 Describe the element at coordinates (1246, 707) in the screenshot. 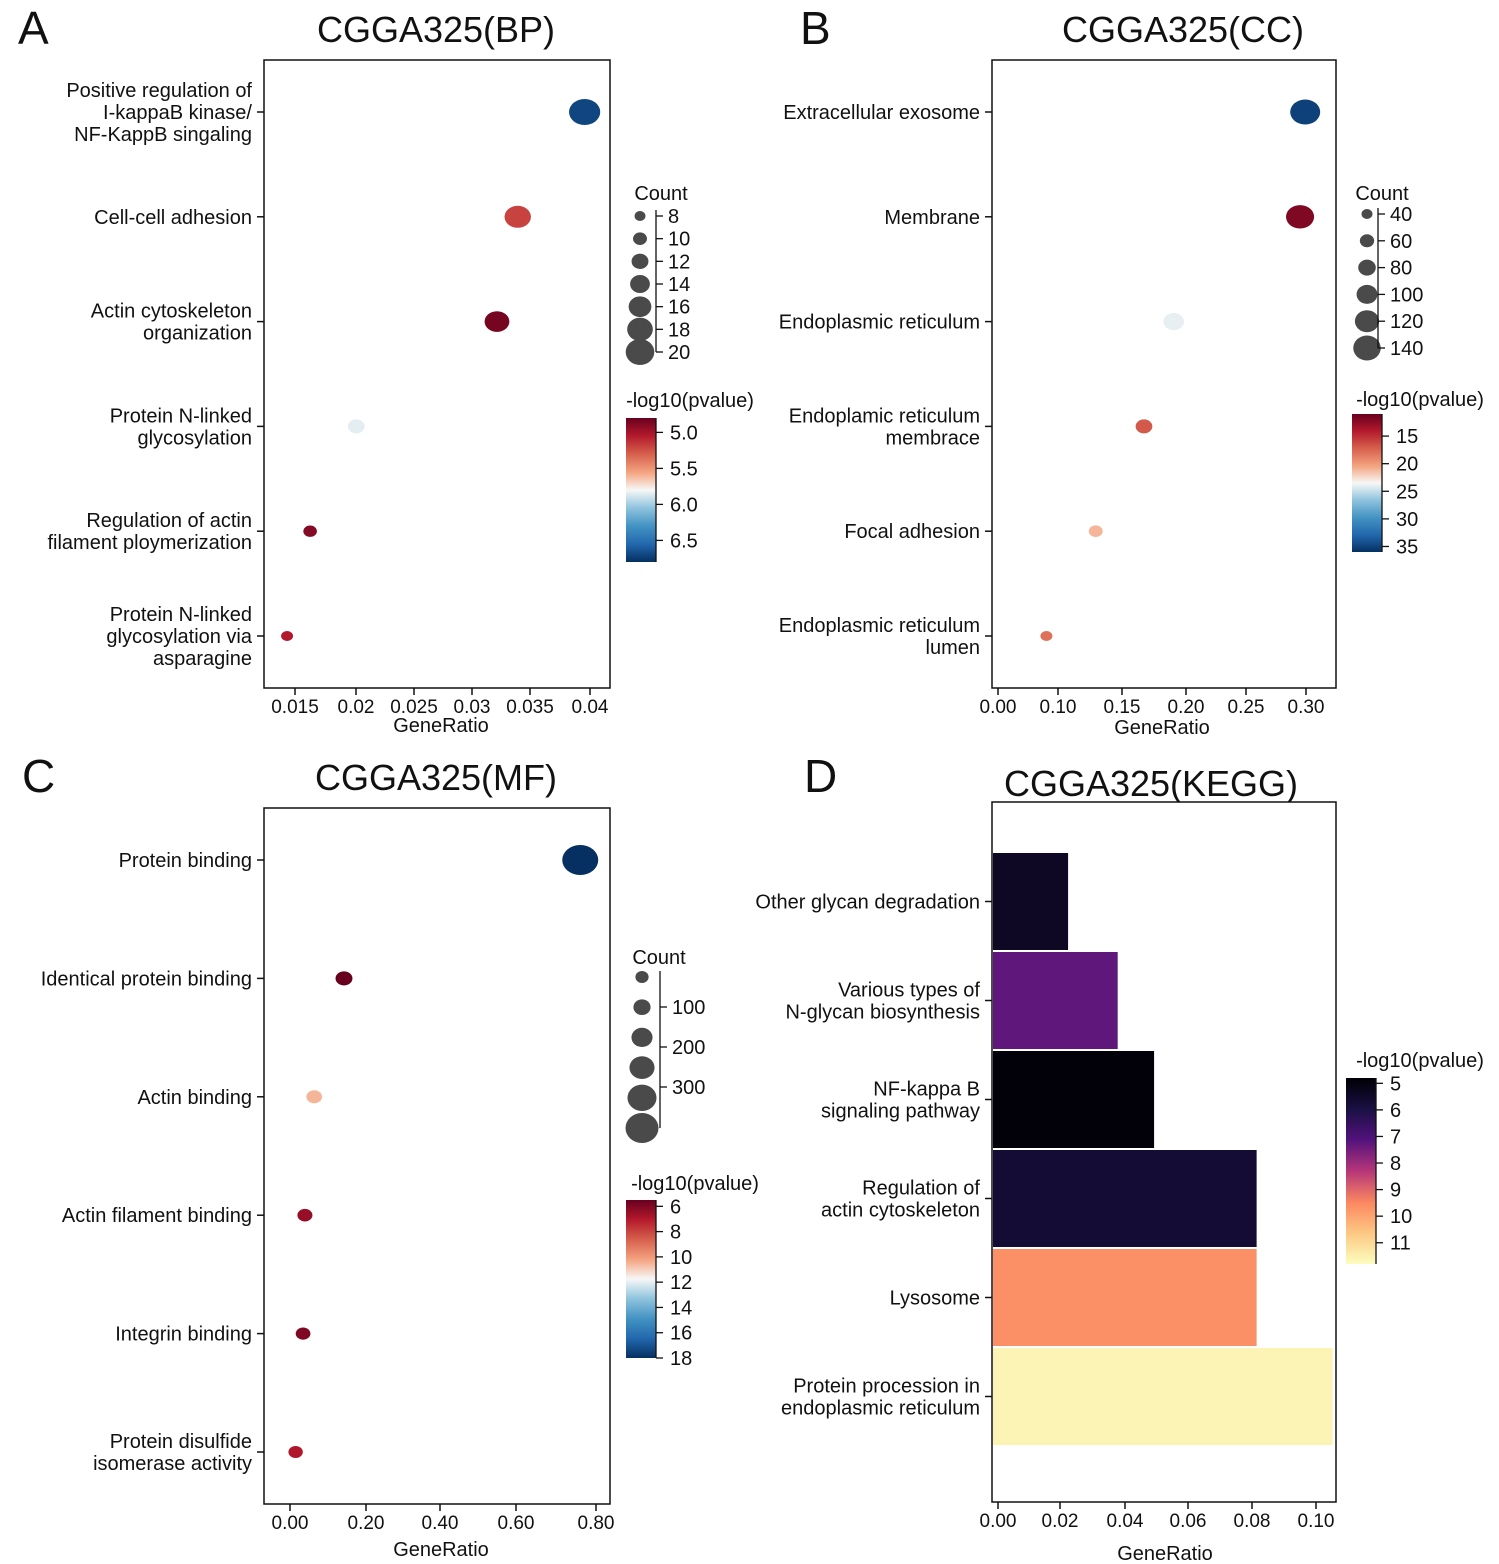

I see `x-tick-label: 0.25` at that location.